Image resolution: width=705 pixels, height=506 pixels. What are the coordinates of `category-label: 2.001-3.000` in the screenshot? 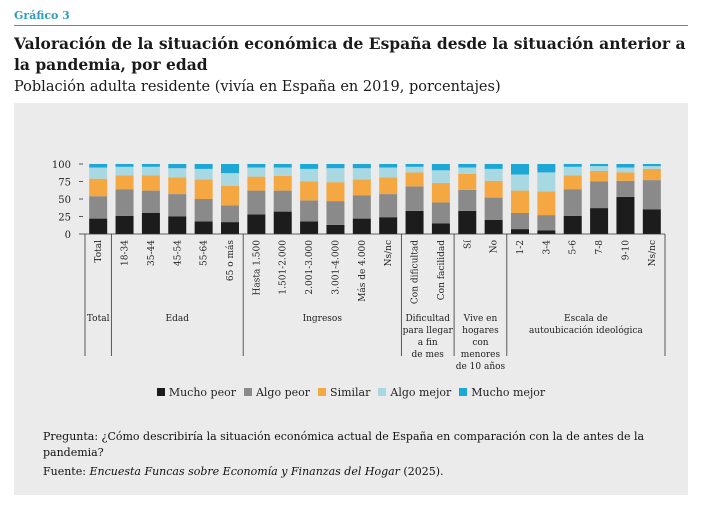 It's located at (310, 267).